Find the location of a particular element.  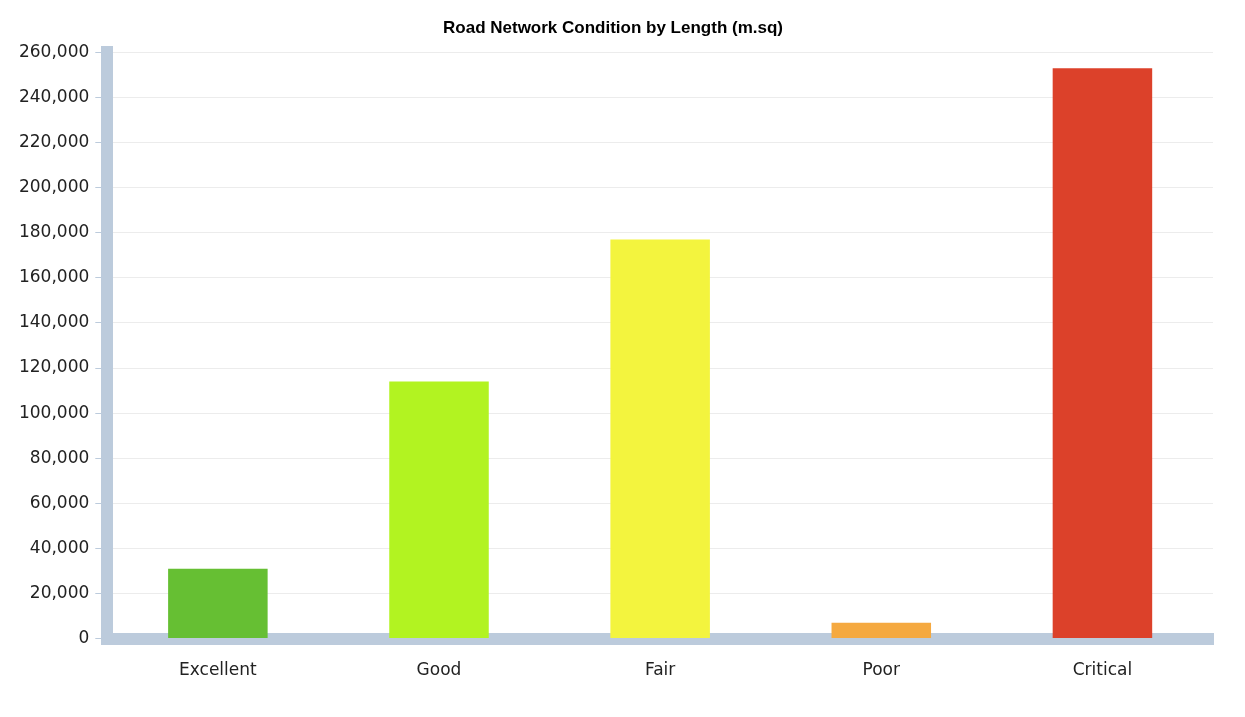

y-tick-label: 200,000 is located at coordinates (54, 186).